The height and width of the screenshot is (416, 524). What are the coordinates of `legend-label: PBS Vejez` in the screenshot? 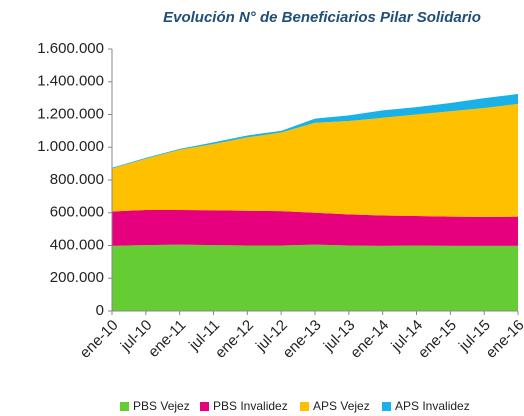 It's located at (161, 406).